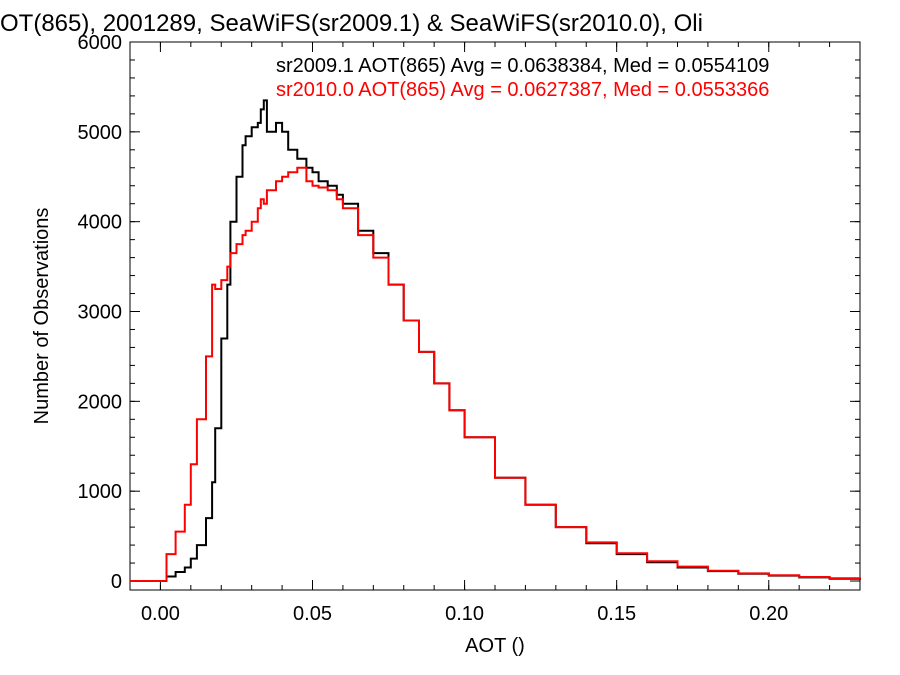 This screenshot has height=675, width=900. What do you see at coordinates (616, 614) in the screenshot?
I see `x-tick-label: 0.15` at bounding box center [616, 614].